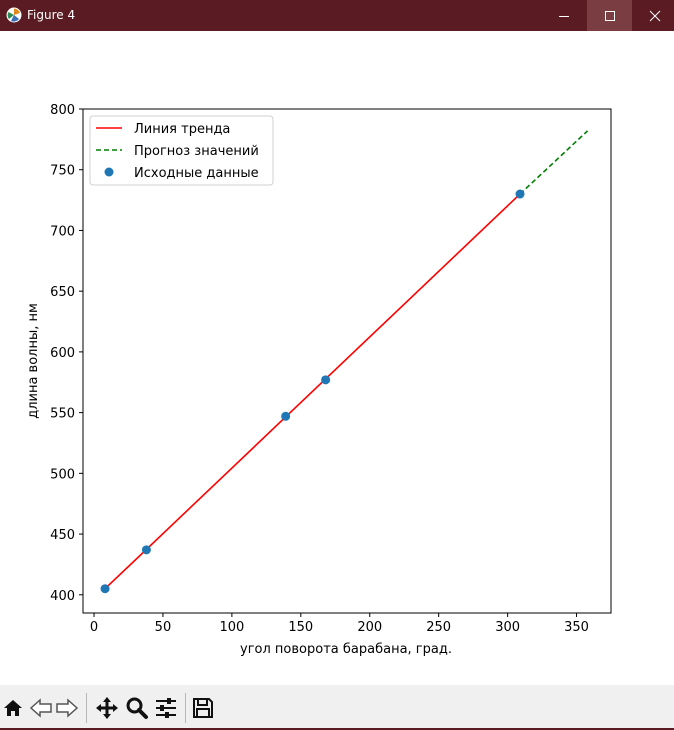 Image resolution: width=674 pixels, height=730 pixels. Describe the element at coordinates (33, 361) in the screenshot. I see `y-axis-label: длина волны, нм` at that location.